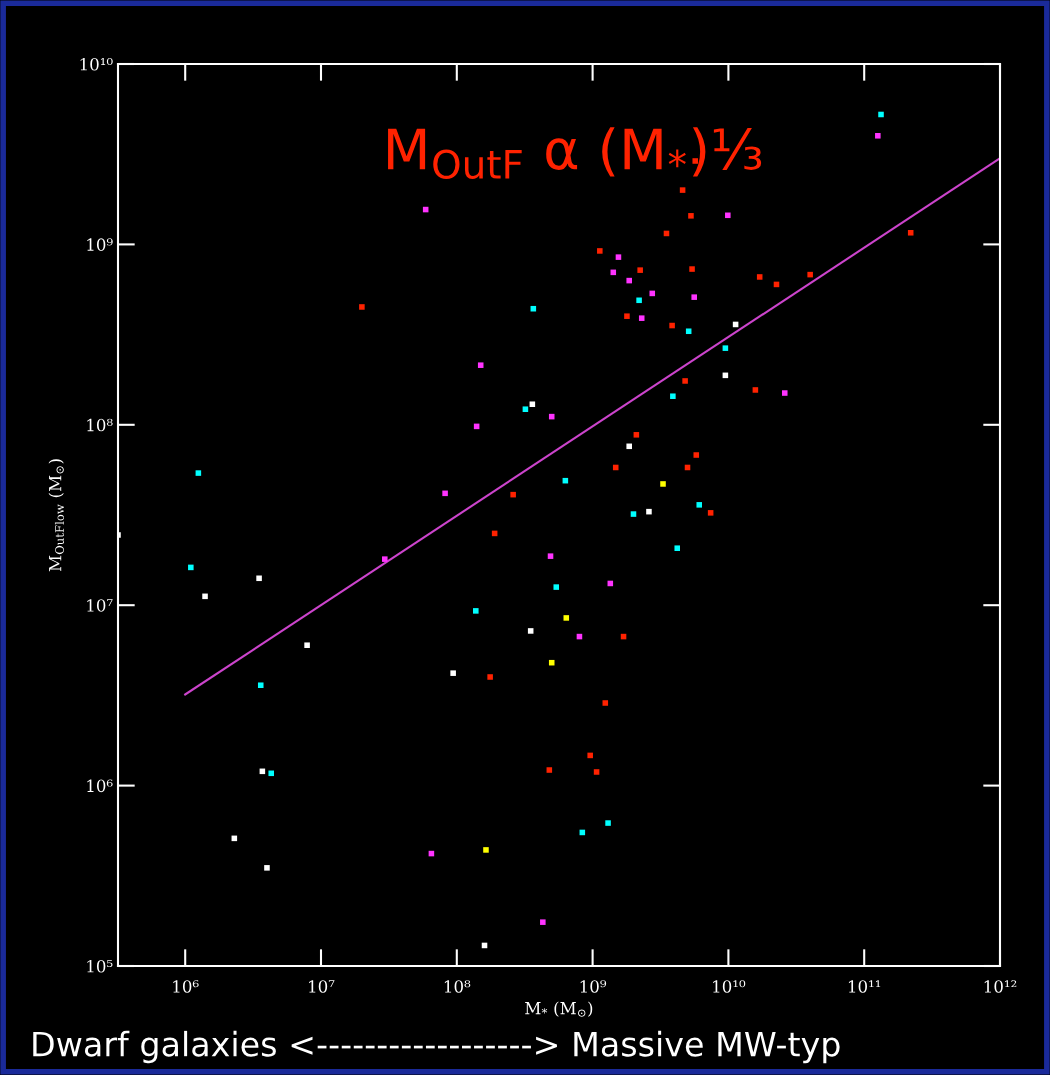  Describe the element at coordinates (322, 986) in the screenshot. I see `x-tick-label: 10⁷` at that location.